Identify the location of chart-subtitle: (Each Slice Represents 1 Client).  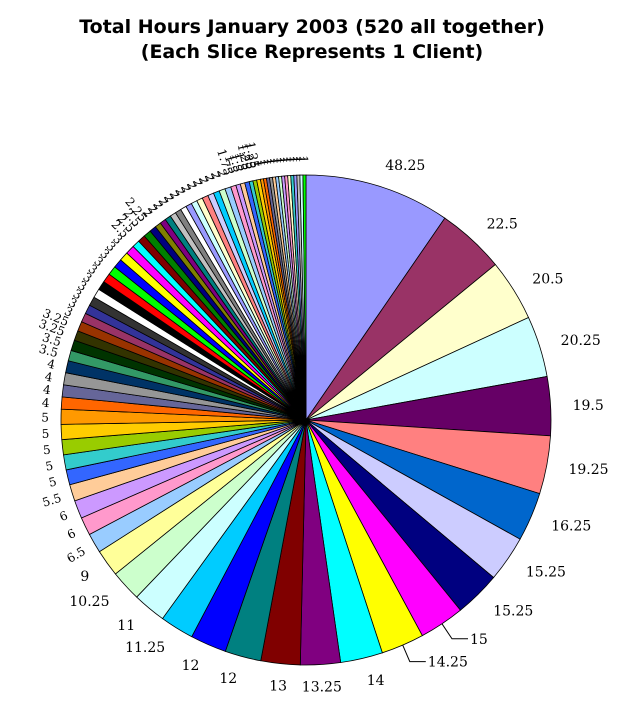
(312, 52).